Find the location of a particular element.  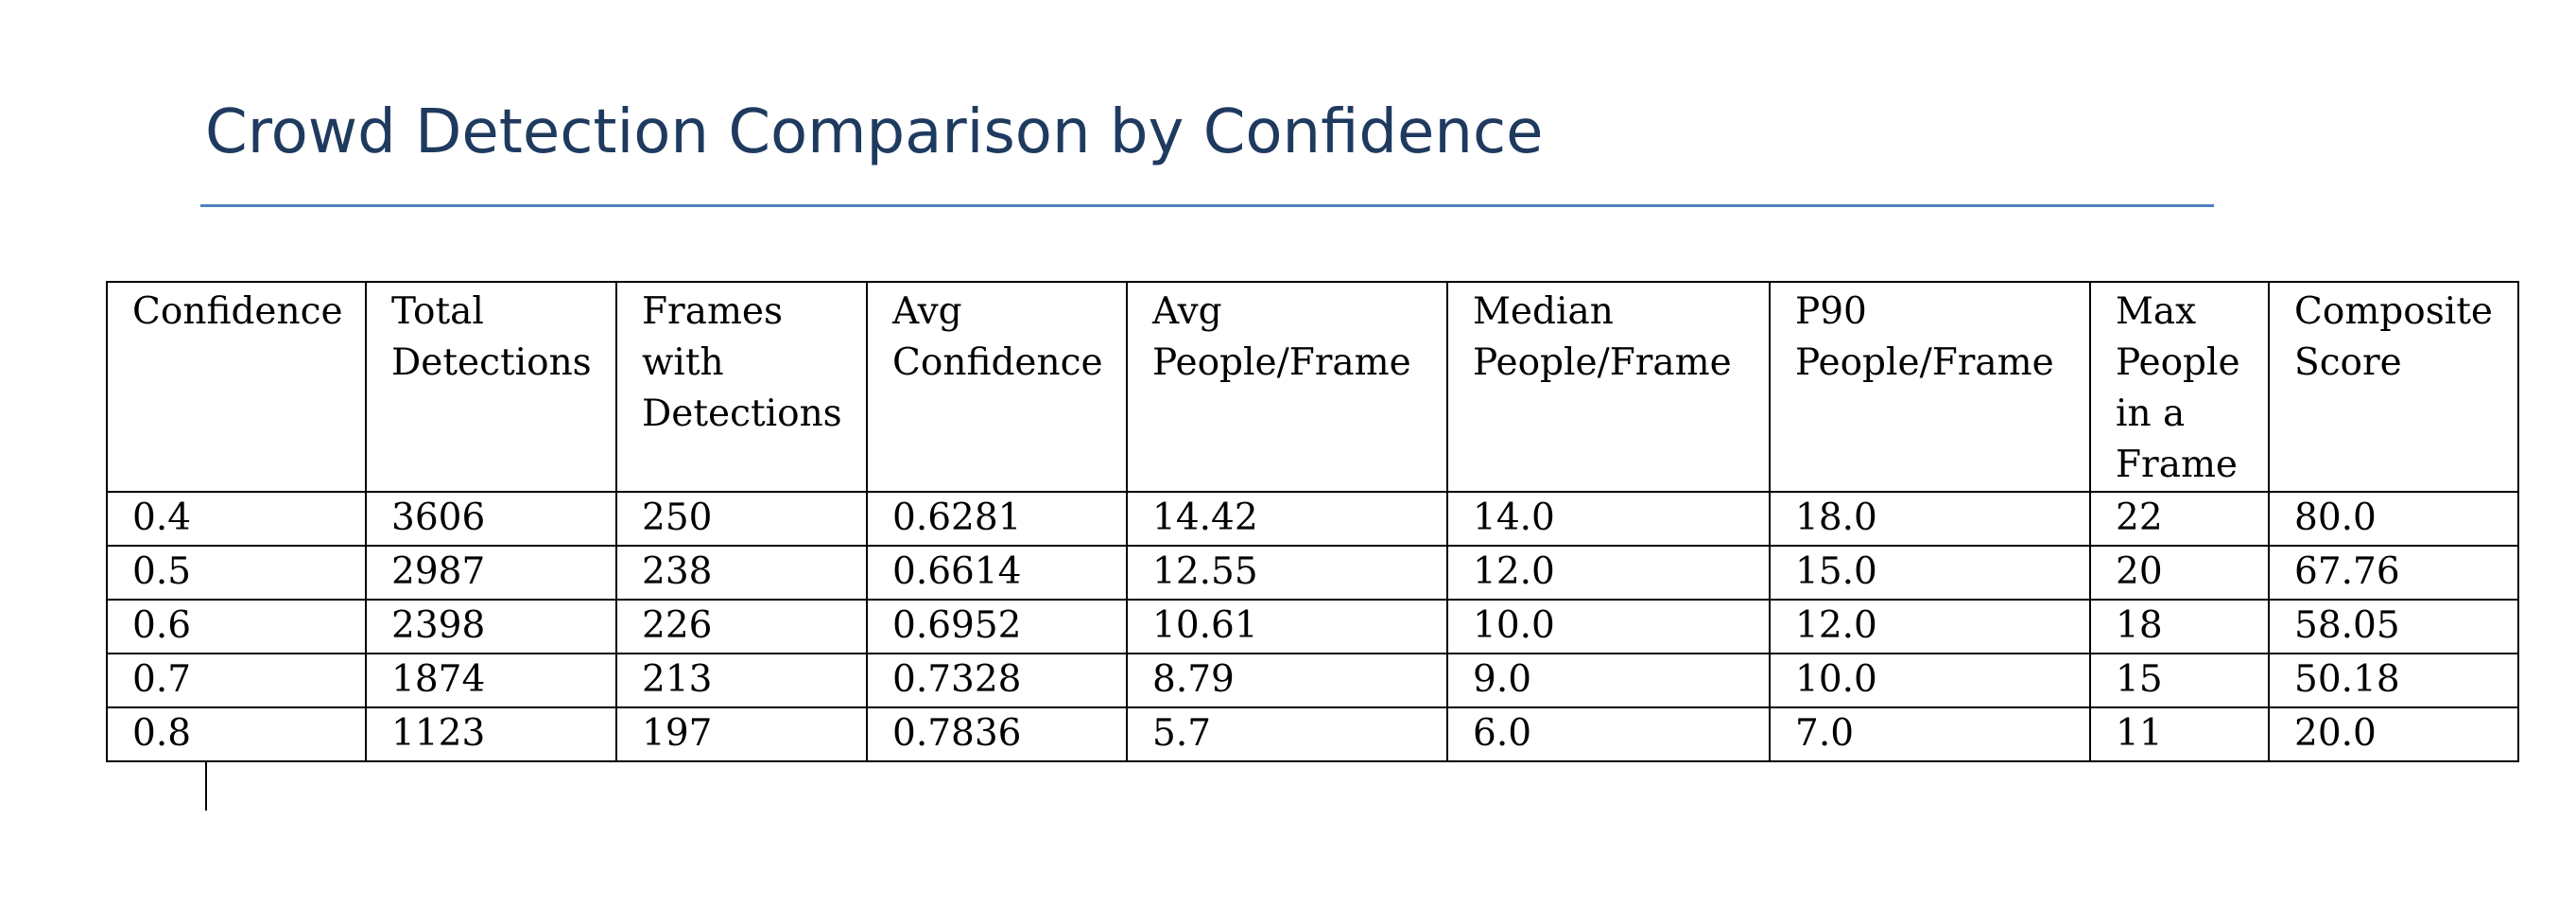

table-cell: 0.6281 is located at coordinates (997, 519).